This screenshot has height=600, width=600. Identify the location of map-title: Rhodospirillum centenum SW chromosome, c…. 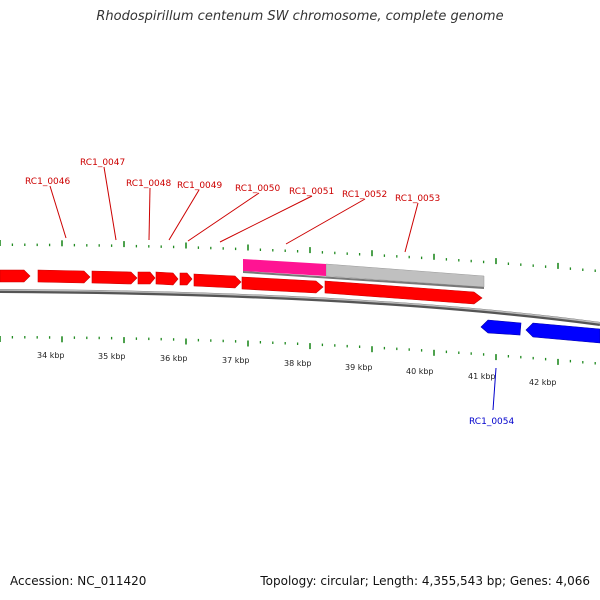
(300, 16).